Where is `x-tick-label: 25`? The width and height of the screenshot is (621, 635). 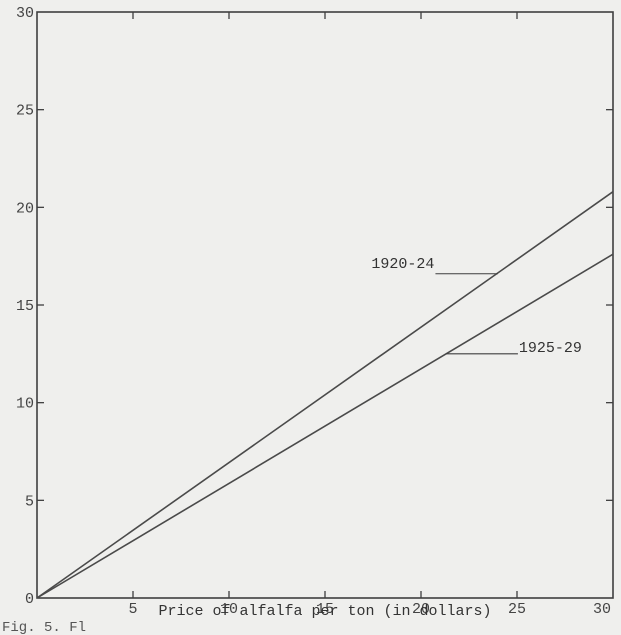
x-tick-label: 25 is located at coordinates (517, 609).